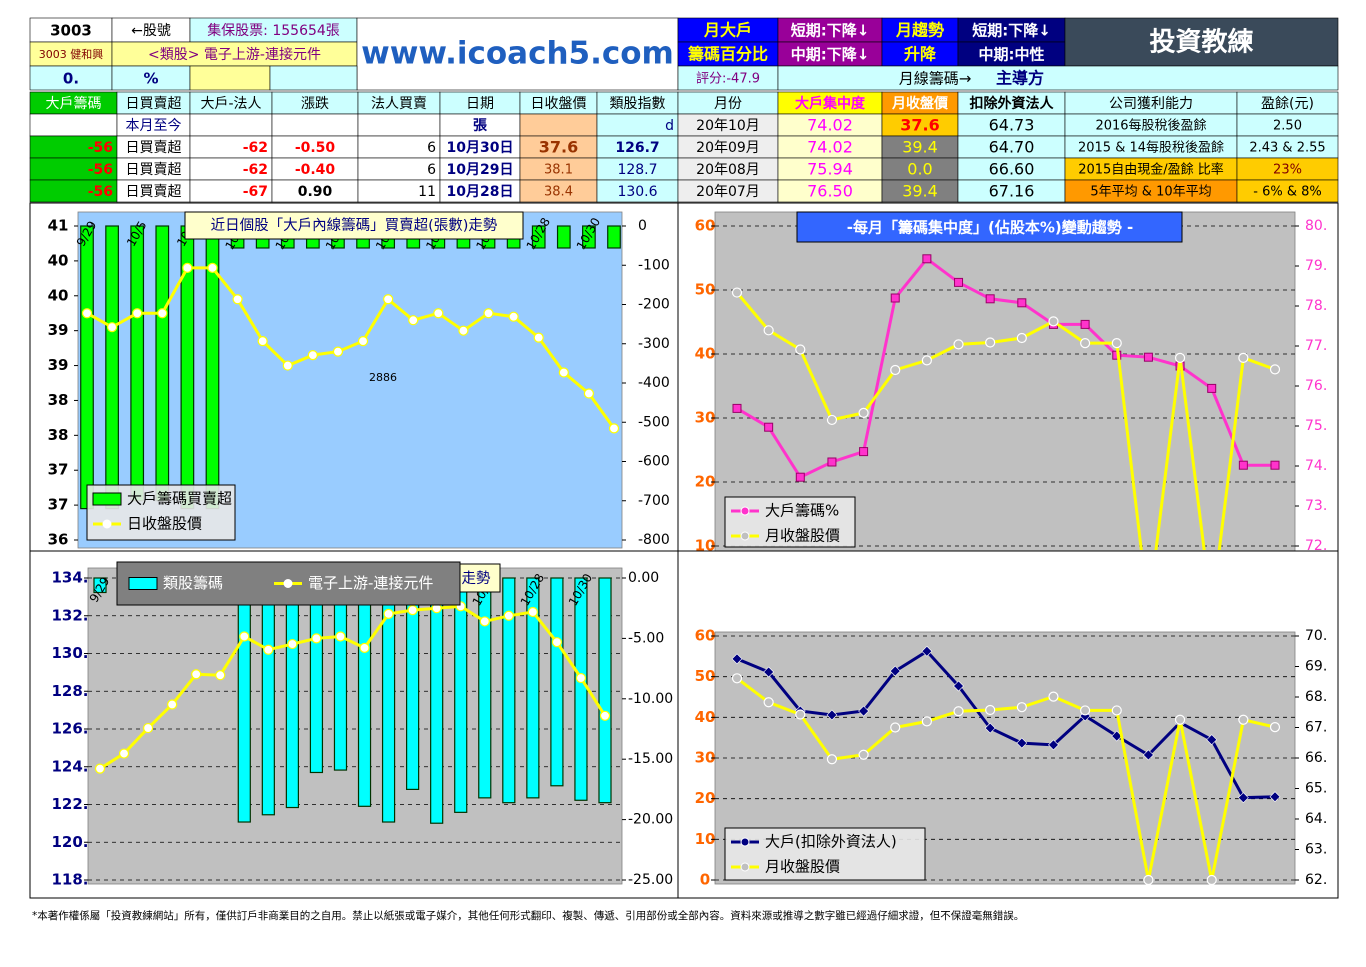 Image resolution: width=1366 pixels, height=967 pixels. Describe the element at coordinates (151, 30) in the screenshot. I see `code-label-cell` at that location.